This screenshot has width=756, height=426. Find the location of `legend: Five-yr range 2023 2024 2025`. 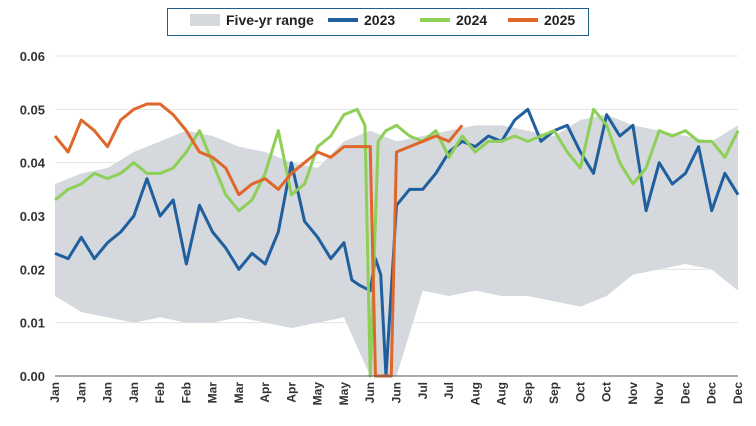

legend: Five-yr range 2023 2024 2025 is located at coordinates (378, 22).